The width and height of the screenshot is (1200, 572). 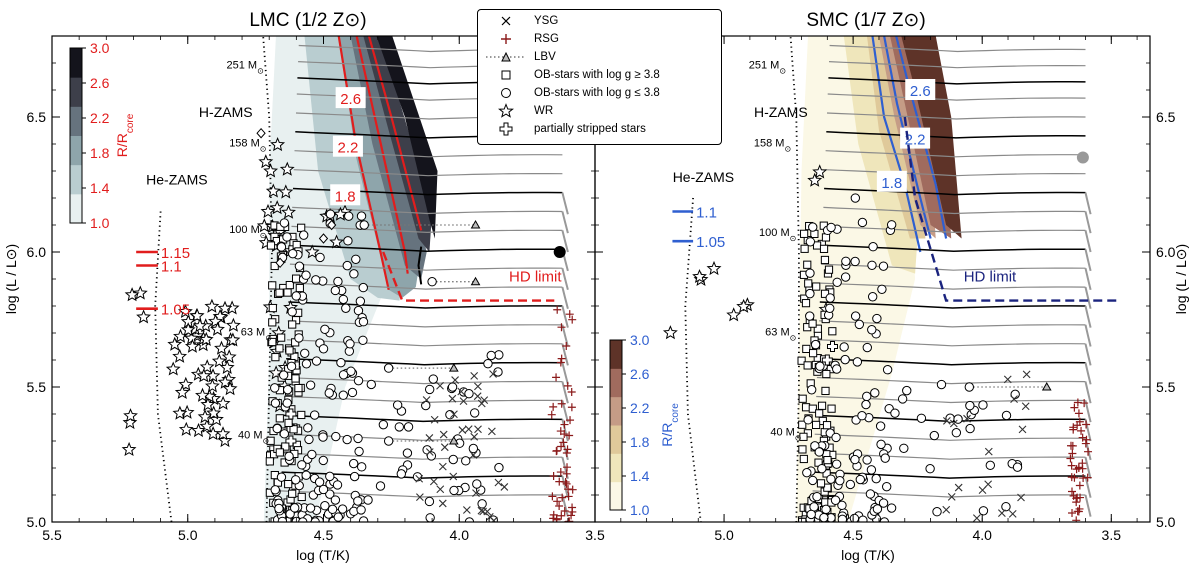 What do you see at coordinates (559, 252) in the screenshot?
I see `track-endpoint` at bounding box center [559, 252].